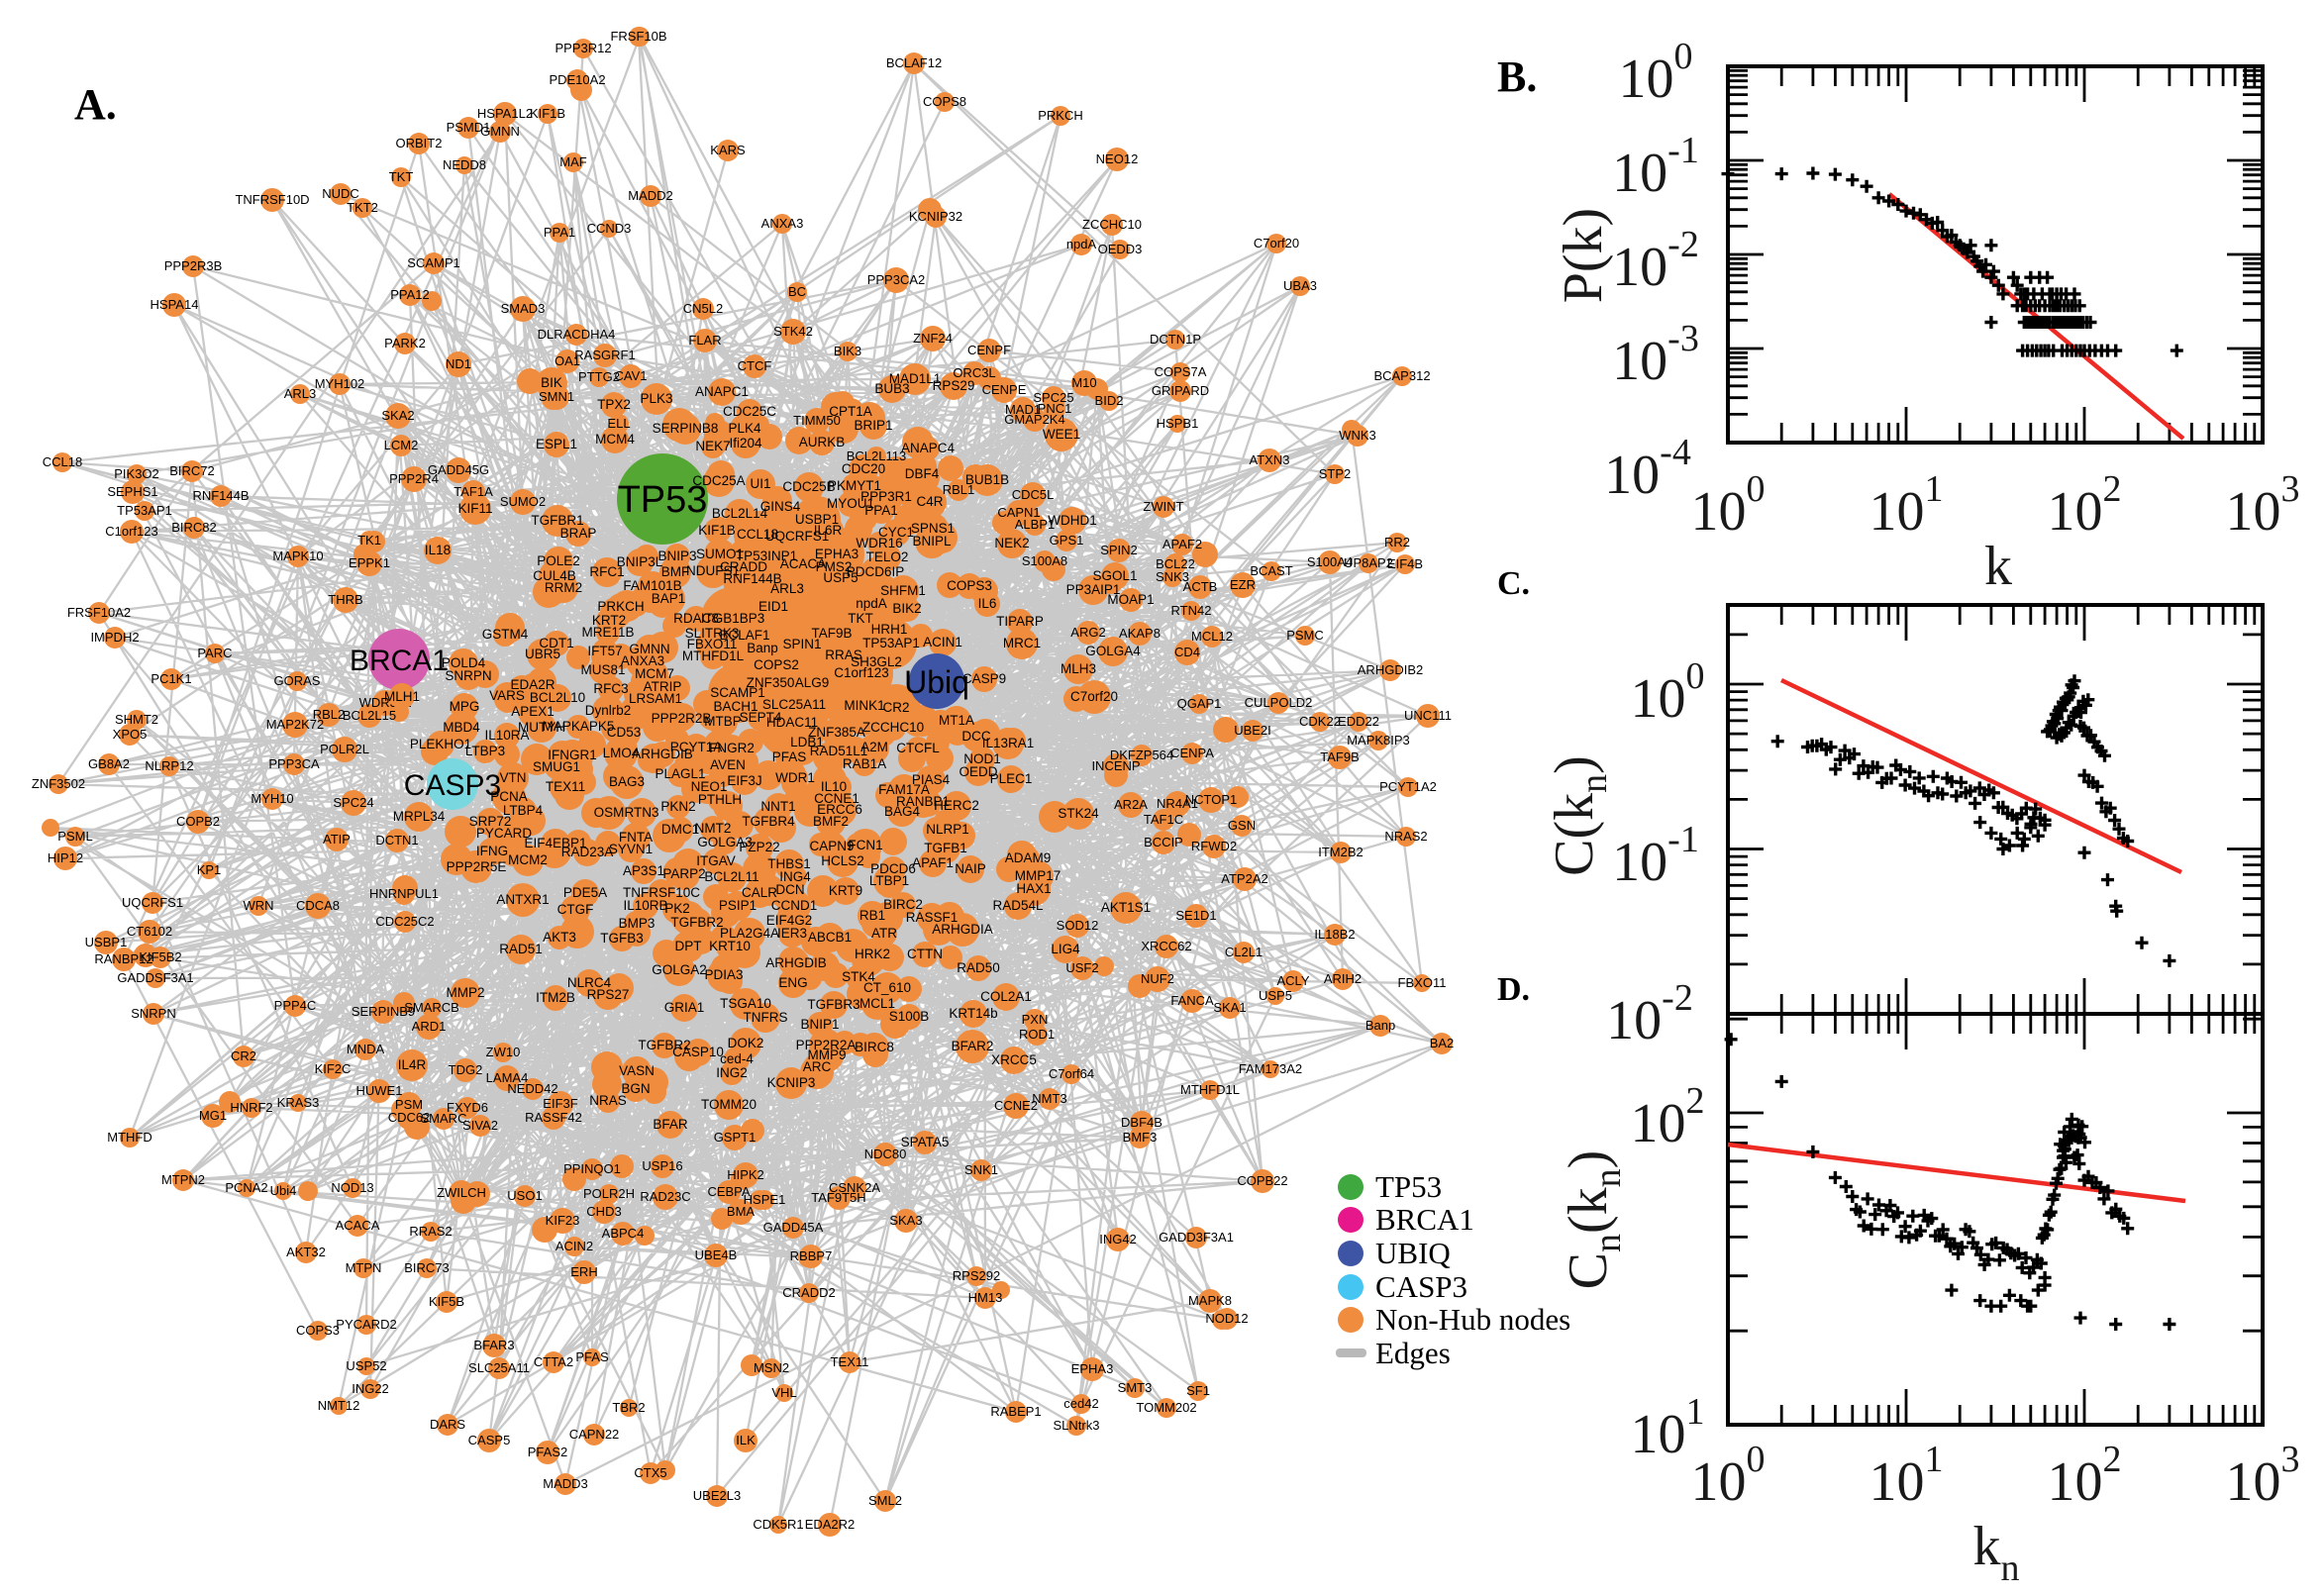 The width and height of the screenshot is (2323, 1596). Describe the element at coordinates (831, 633) in the screenshot. I see `svg-text: TAF9B` at that location.